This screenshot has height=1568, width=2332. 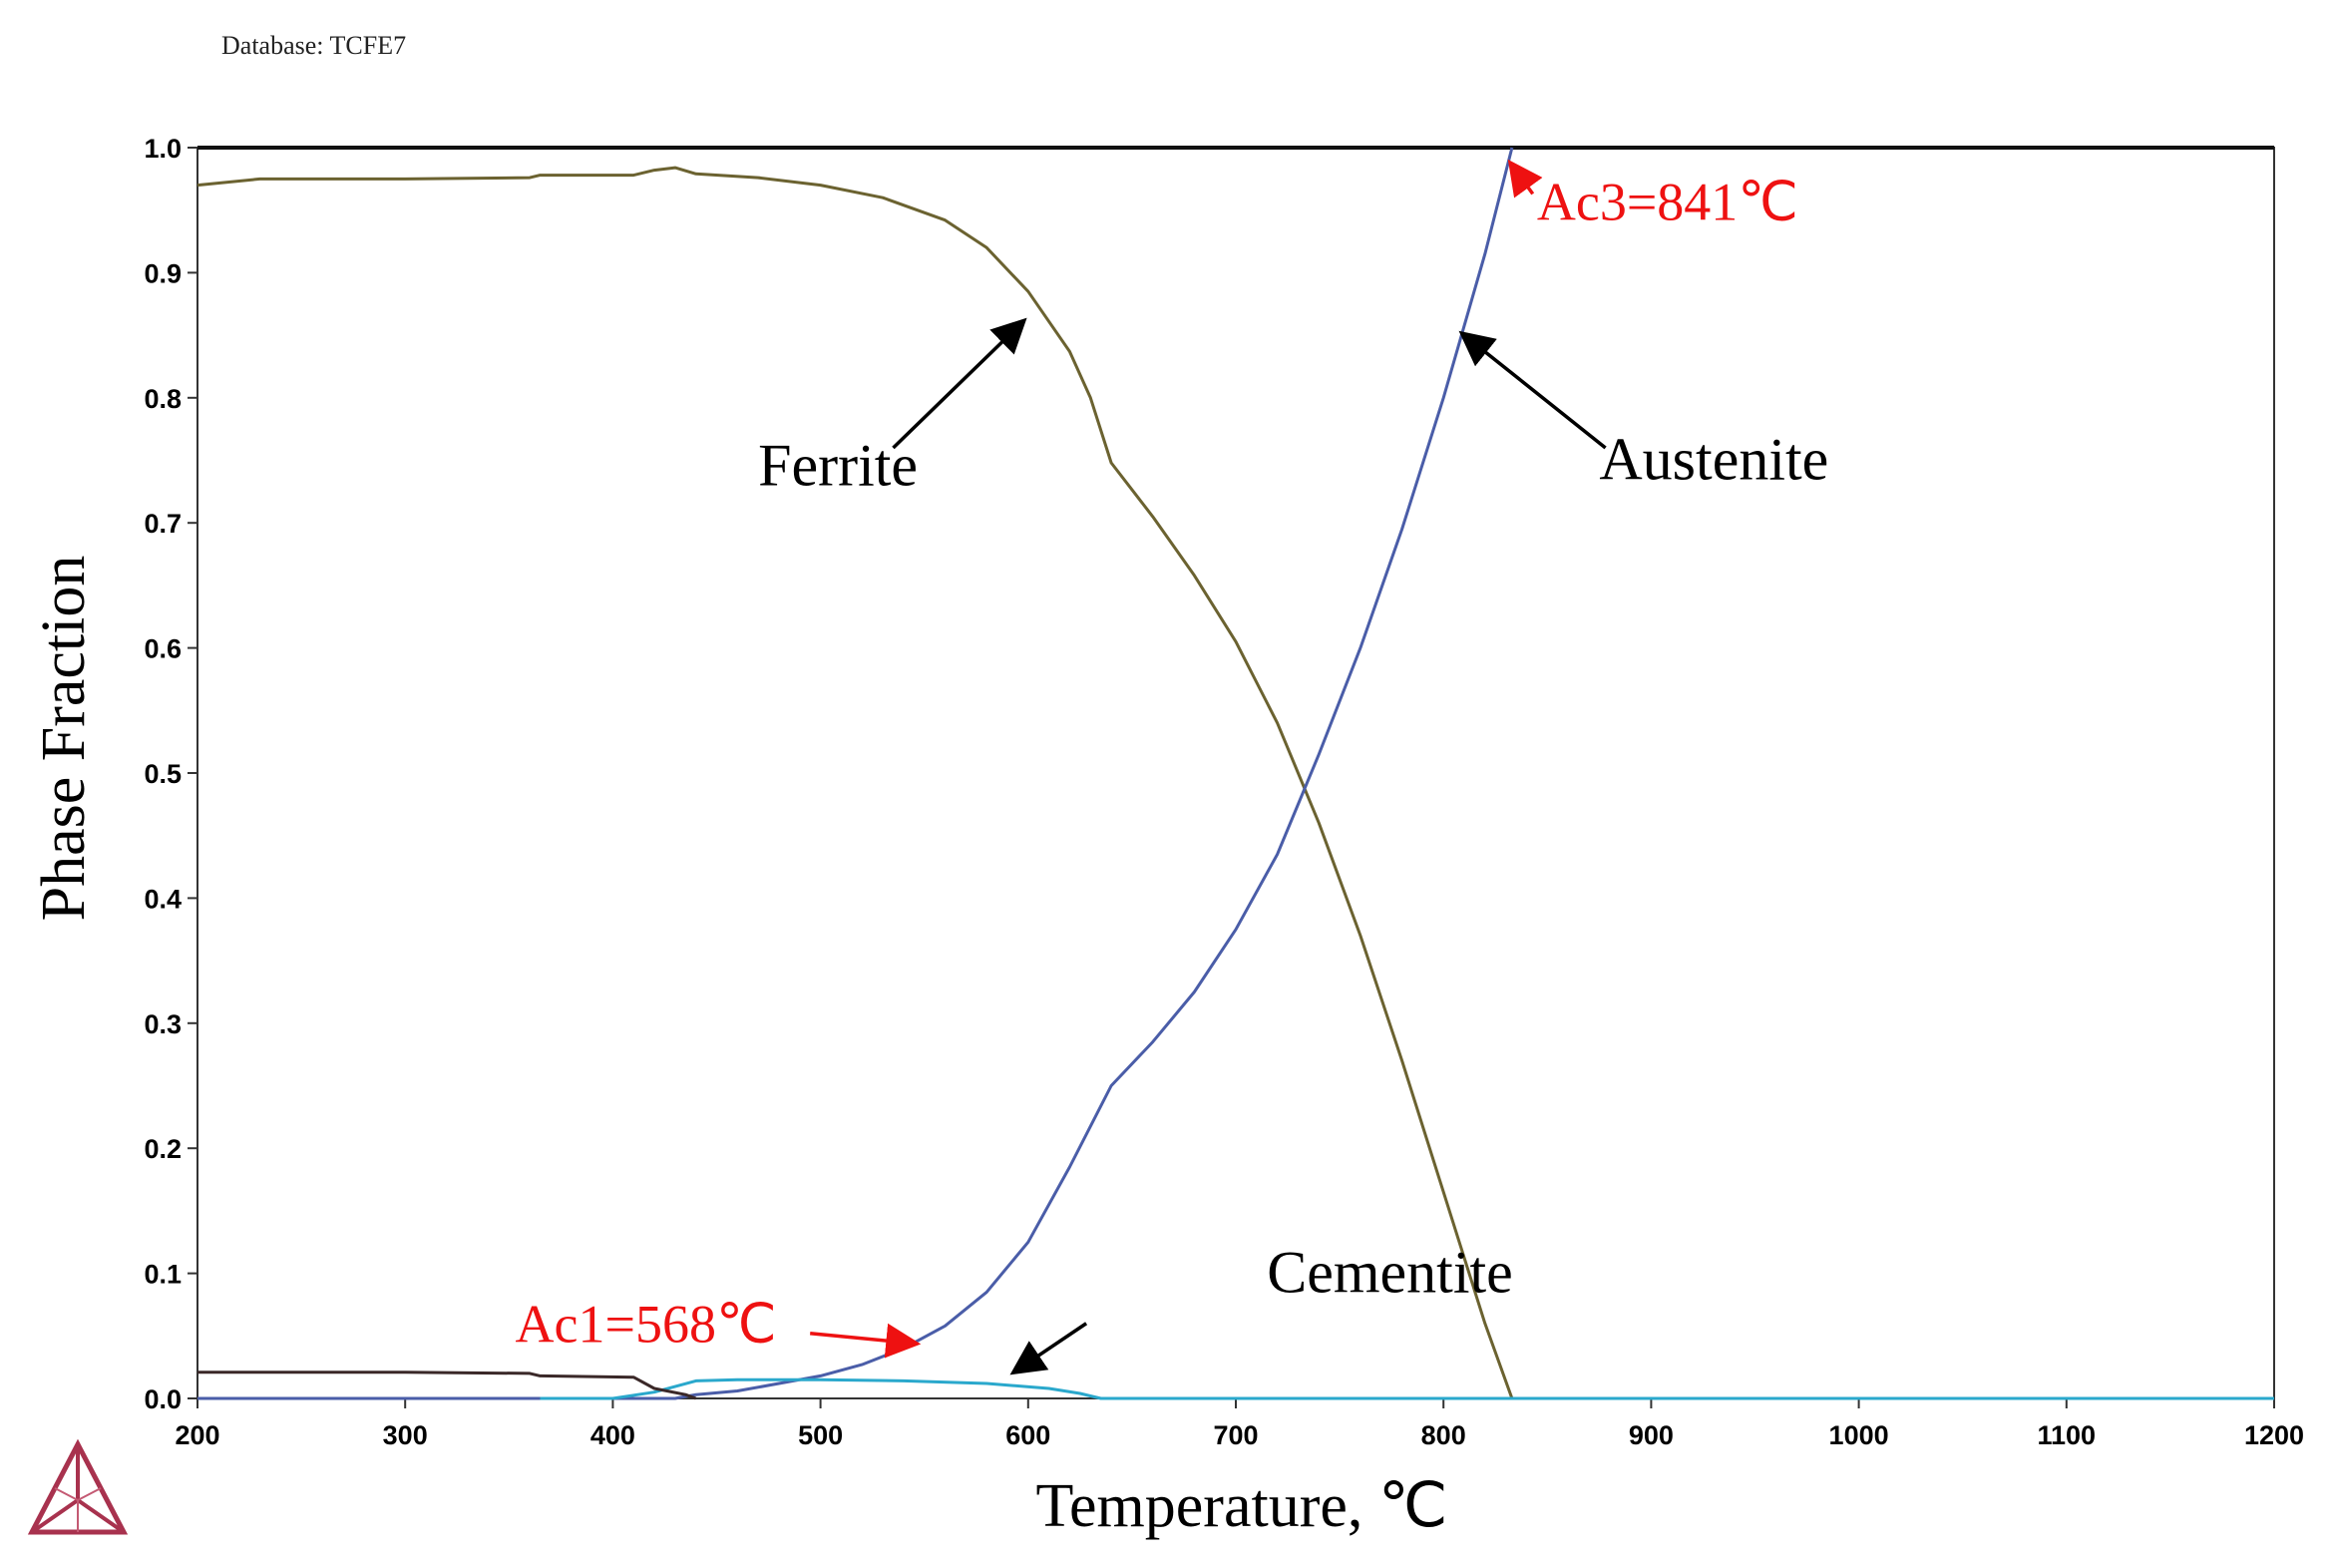 I want to click on series-line-other-phase, so click(x=447, y=1386).